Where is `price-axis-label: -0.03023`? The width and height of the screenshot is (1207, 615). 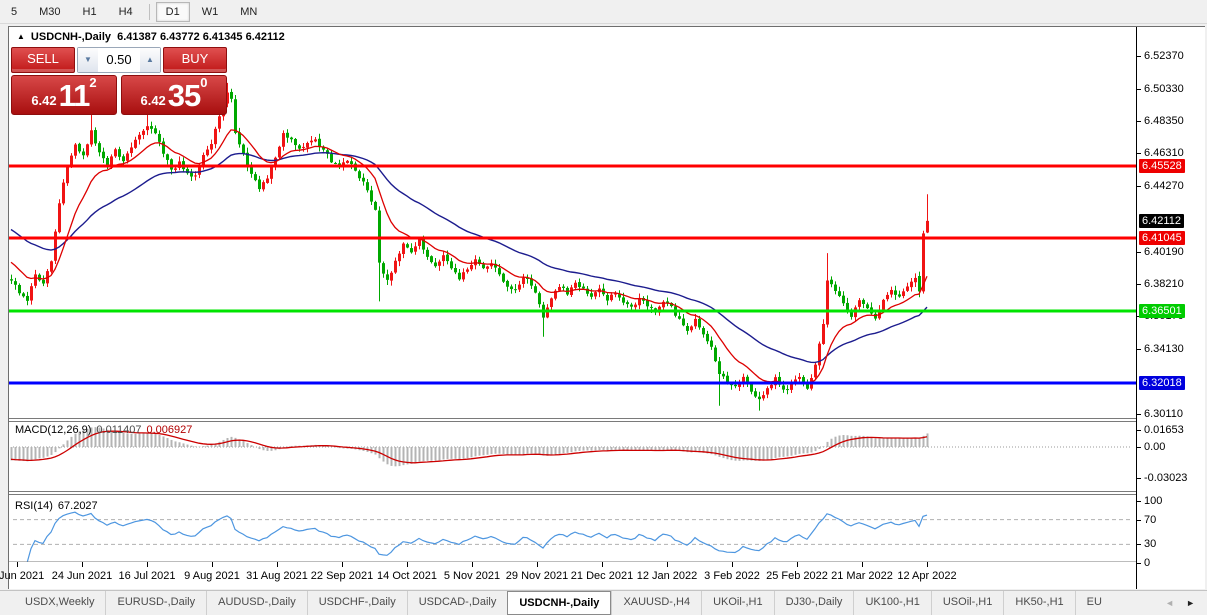 price-axis-label: -0.03023 is located at coordinates (1166, 478).